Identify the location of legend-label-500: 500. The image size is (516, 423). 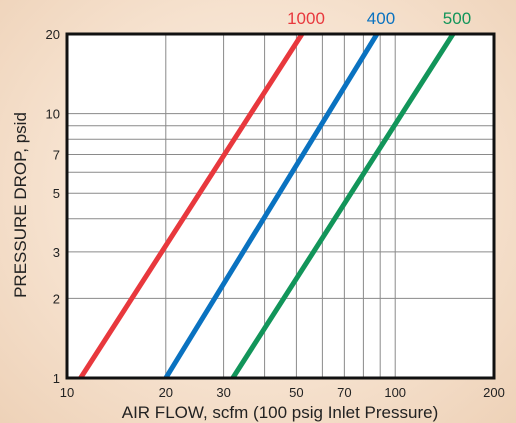
(457, 18).